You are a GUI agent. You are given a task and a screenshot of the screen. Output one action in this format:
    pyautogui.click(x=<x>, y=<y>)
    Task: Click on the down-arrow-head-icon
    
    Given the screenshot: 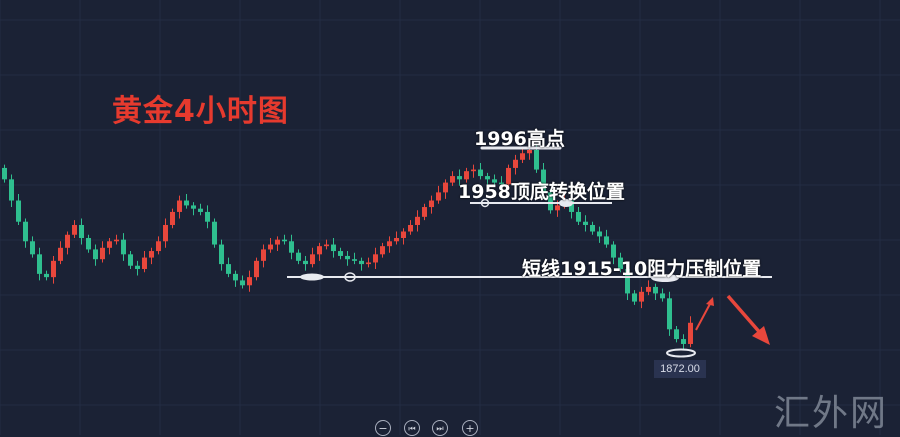 What is the action you would take?
    pyautogui.click(x=761, y=335)
    